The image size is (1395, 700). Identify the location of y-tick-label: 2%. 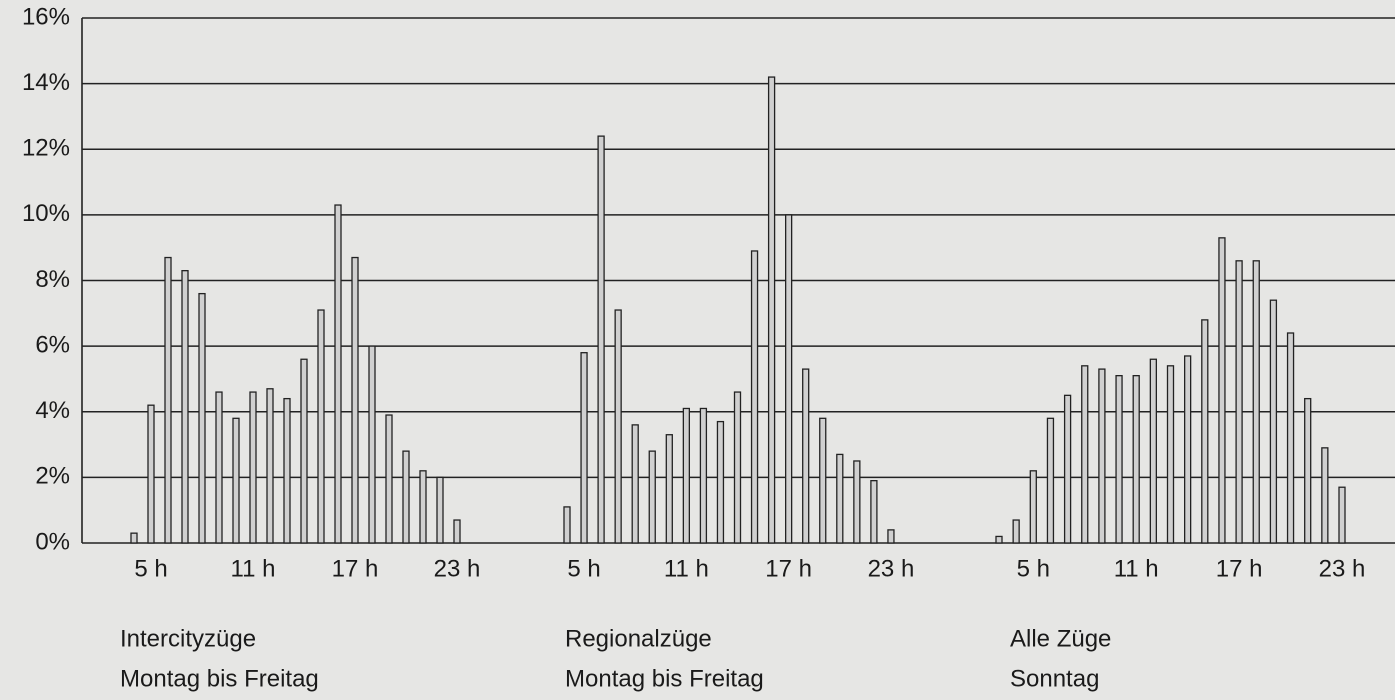
(52, 476).